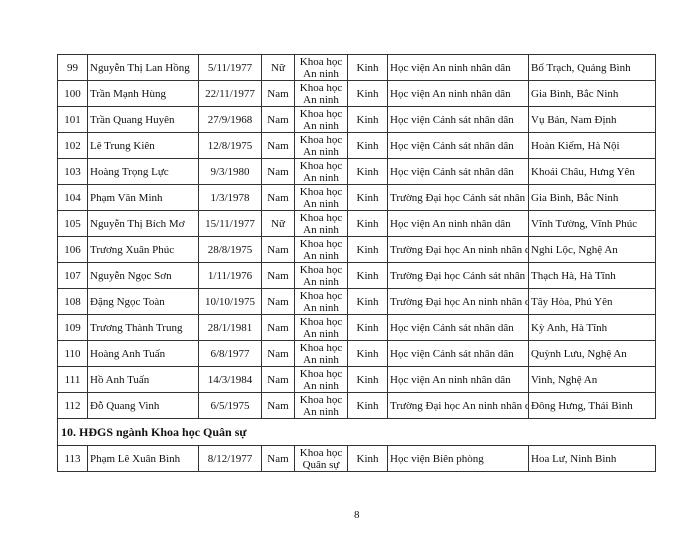  What do you see at coordinates (72, 119) in the screenshot?
I see `cell-no: 101` at bounding box center [72, 119].